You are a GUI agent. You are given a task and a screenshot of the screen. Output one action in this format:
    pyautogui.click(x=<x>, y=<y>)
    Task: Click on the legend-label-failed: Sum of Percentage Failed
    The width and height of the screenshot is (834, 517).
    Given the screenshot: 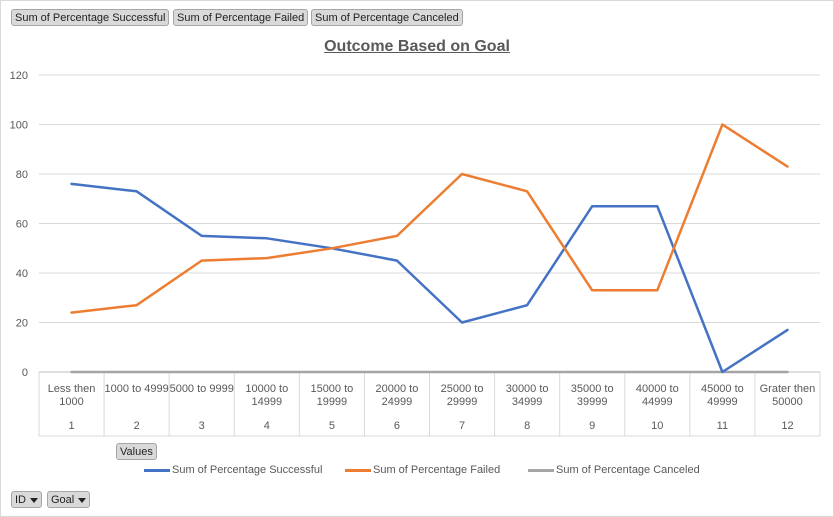 What is the action you would take?
    pyautogui.click(x=437, y=470)
    